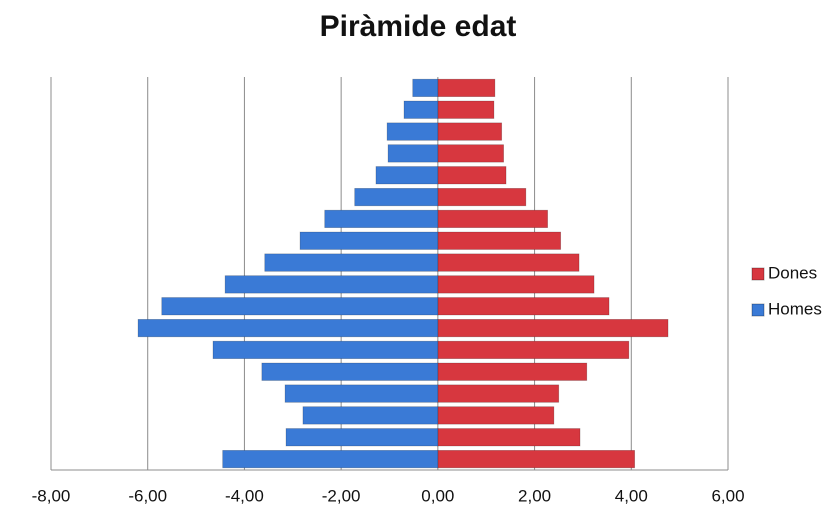  What do you see at coordinates (631, 495) in the screenshot?
I see `x-tick-label: 4,00` at bounding box center [631, 495].